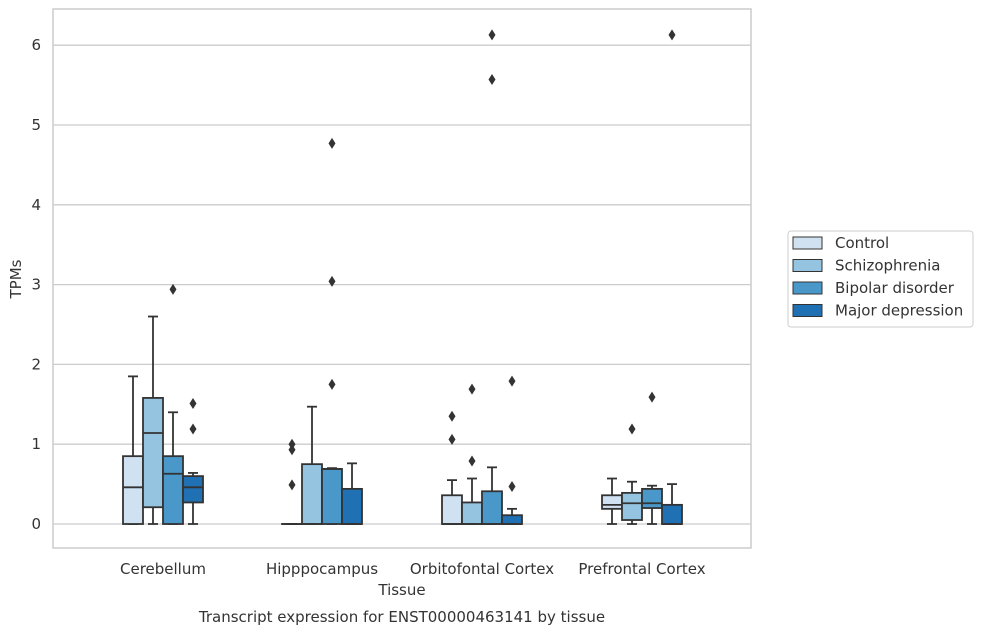 The width and height of the screenshot is (983, 634). Describe the element at coordinates (641, 569) in the screenshot. I see `x-tick-label: Prefrontal Cortex` at that location.